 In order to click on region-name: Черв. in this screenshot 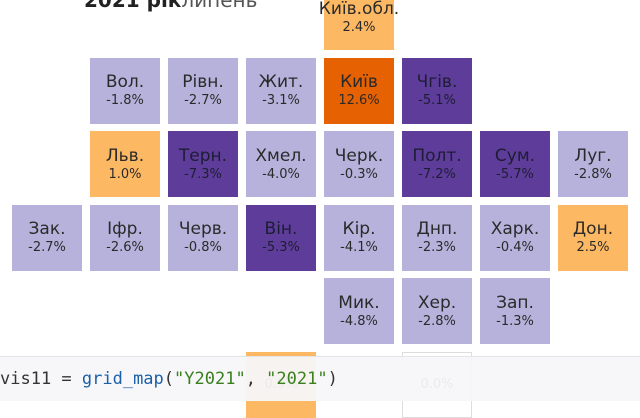, I will do `click(203, 229)`.